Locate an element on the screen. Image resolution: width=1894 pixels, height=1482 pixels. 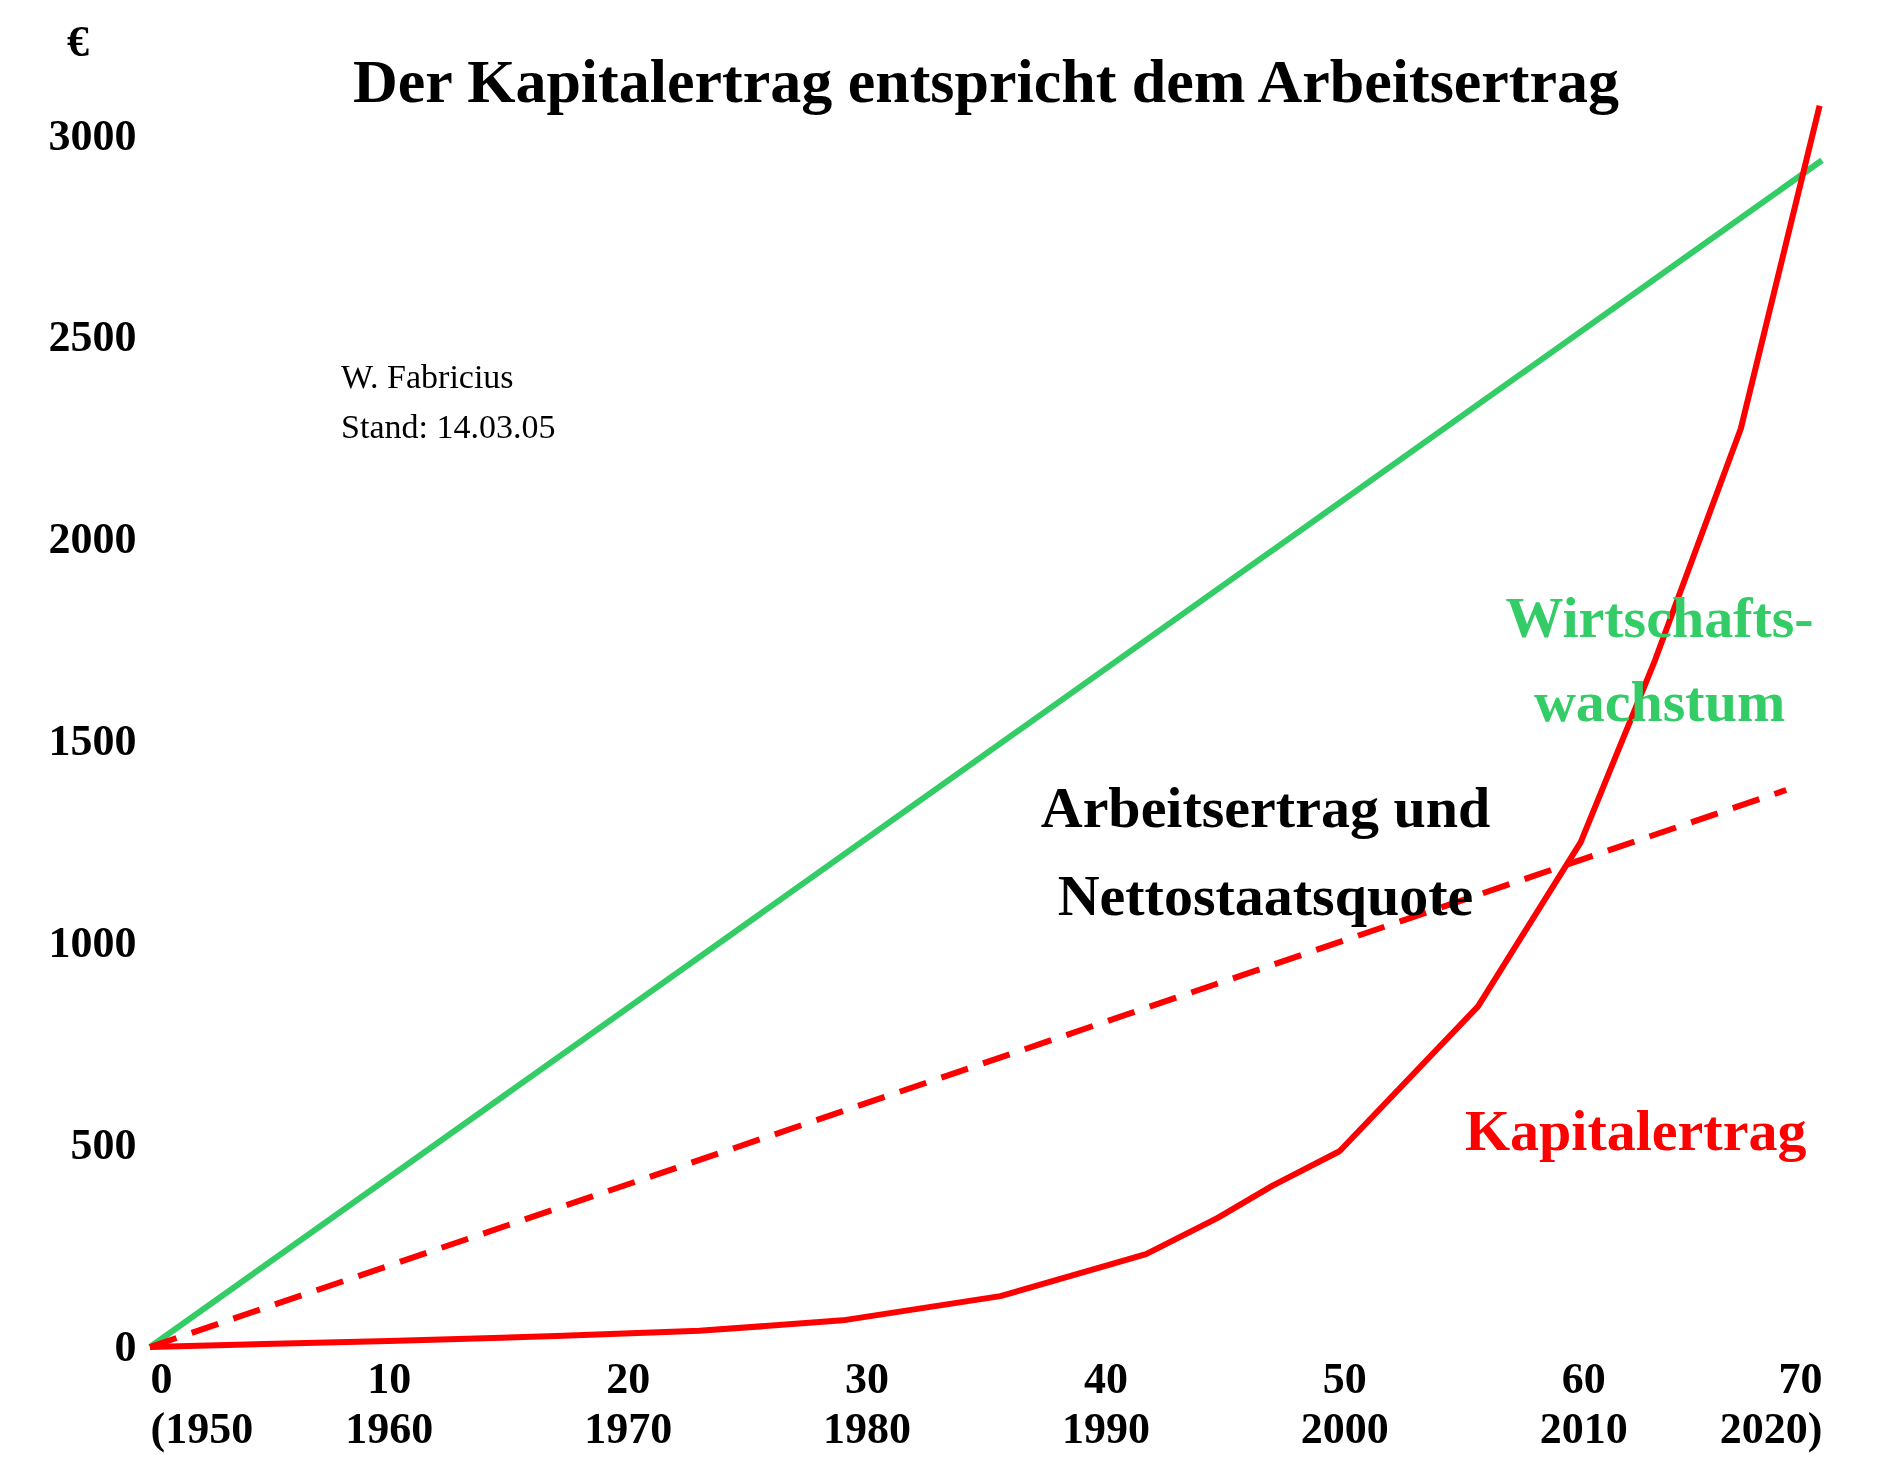
x-tick-label: 60 is located at coordinates (1583, 1378).